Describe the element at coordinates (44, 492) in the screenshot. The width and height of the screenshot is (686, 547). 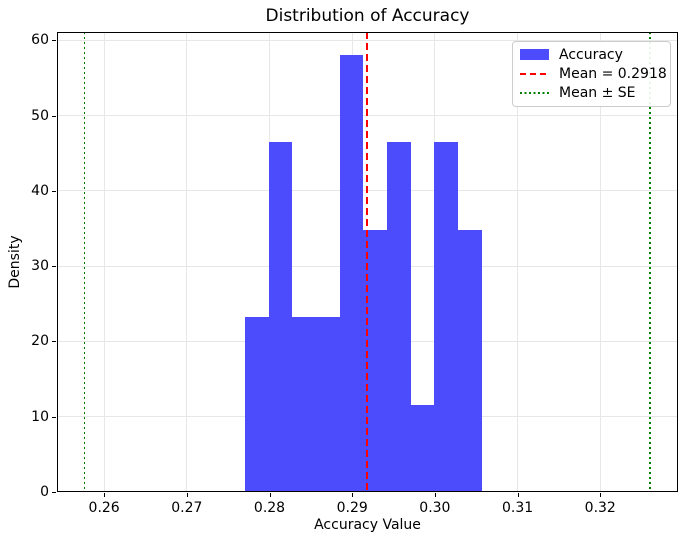
I see `y-tick-label: 0` at that location.